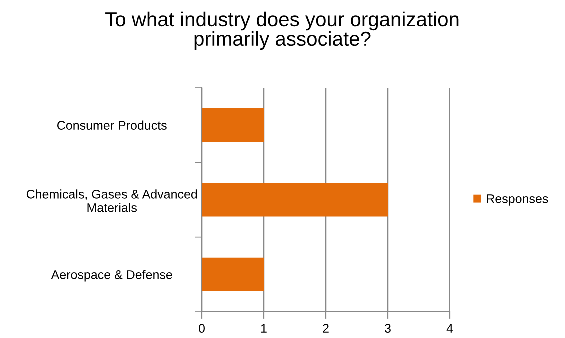  Describe the element at coordinates (388, 328) in the screenshot. I see `x-tick-label: 3` at that location.